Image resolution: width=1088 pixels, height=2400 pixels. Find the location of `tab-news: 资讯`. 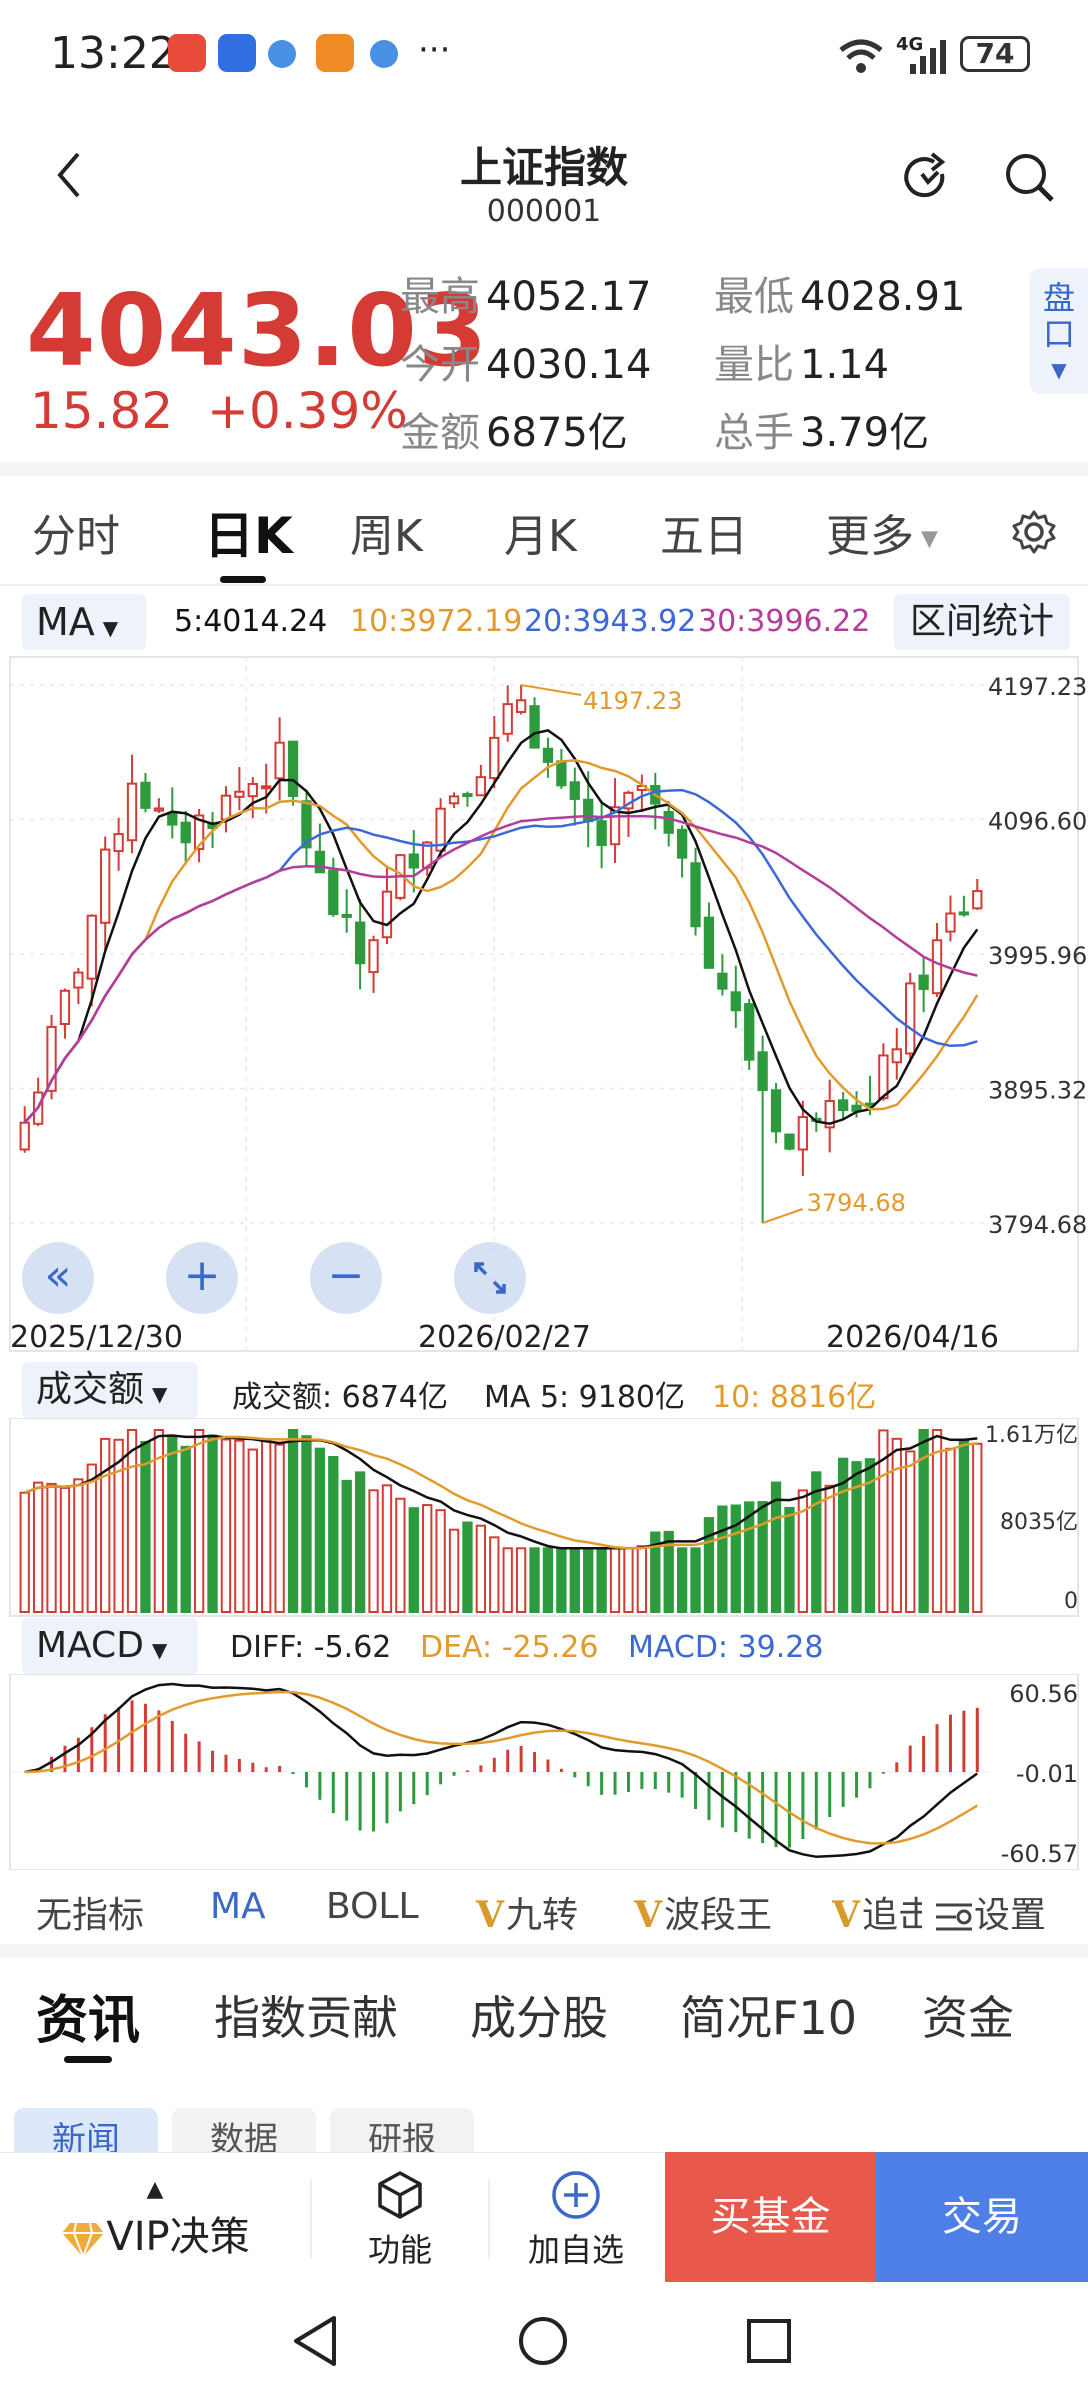

tab-news: 资讯 is located at coordinates (88, 2021).